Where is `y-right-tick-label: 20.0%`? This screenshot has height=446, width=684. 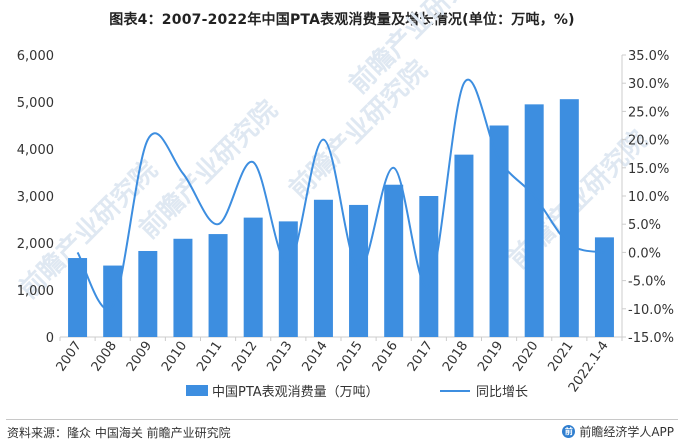
y-right-tick-label: 20.0% is located at coordinates (648, 141).